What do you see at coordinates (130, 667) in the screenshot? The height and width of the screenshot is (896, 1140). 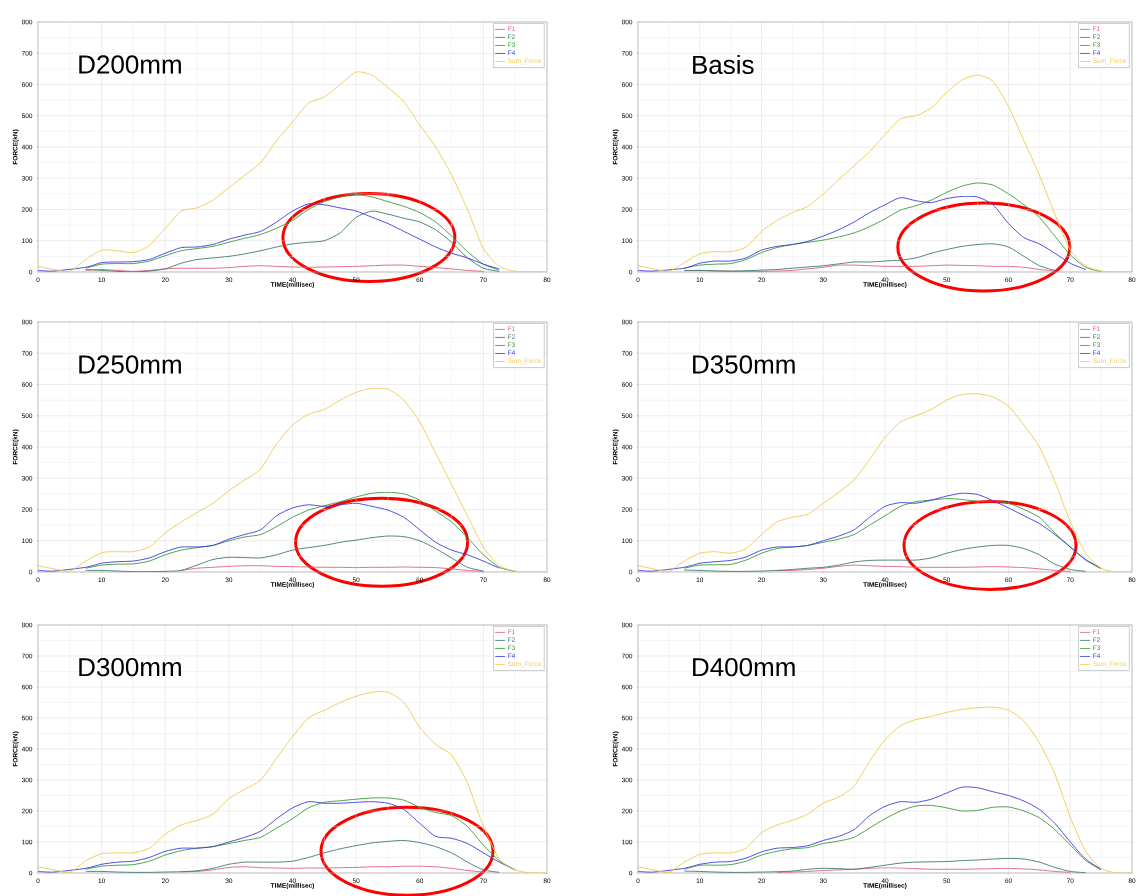 I see `text: D300mm` at bounding box center [130, 667].